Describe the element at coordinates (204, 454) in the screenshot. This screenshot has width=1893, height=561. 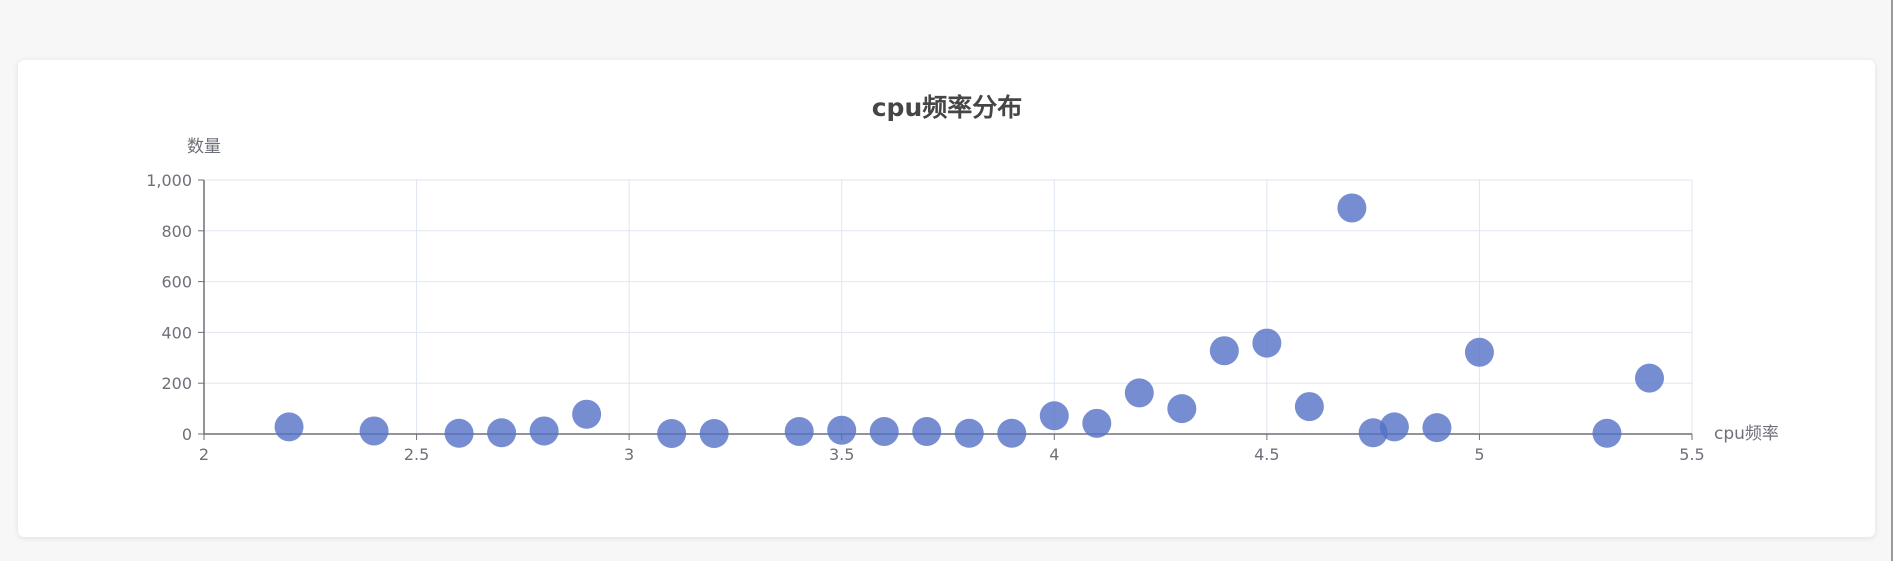
I see `x-tick-label: 2` at that location.